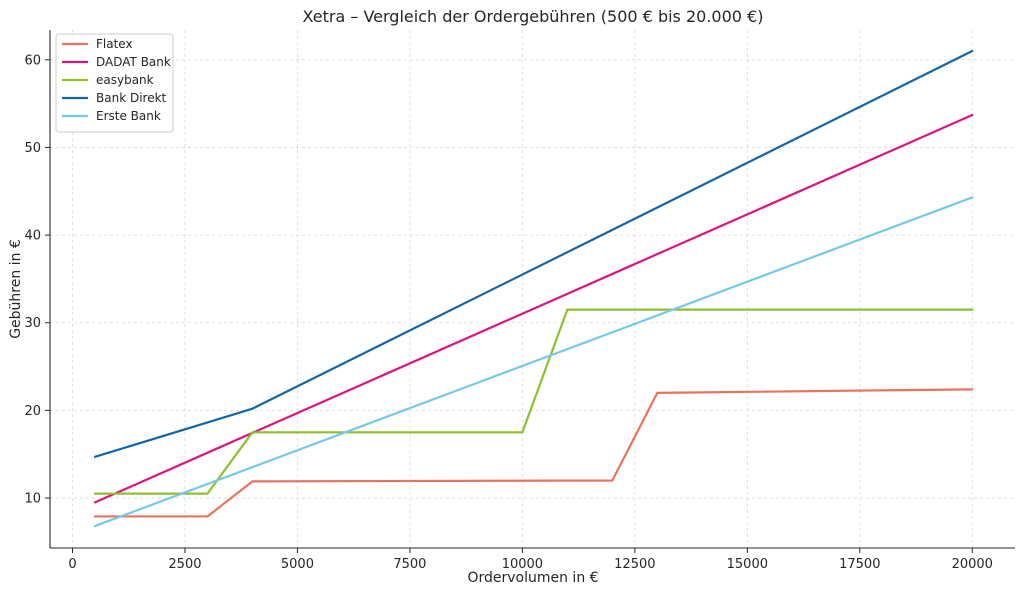 This screenshot has height=594, width=1024. Describe the element at coordinates (114, 44) in the screenshot. I see `legend-entry-flatex: Flatex` at that location.